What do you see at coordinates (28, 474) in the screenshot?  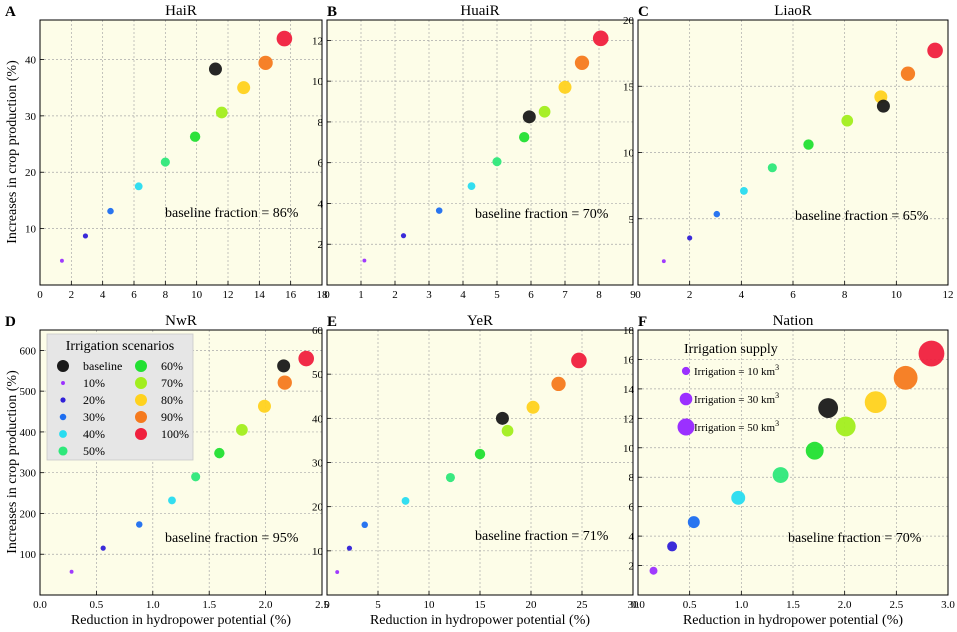 I see `y-tick-label: 300` at bounding box center [28, 474].